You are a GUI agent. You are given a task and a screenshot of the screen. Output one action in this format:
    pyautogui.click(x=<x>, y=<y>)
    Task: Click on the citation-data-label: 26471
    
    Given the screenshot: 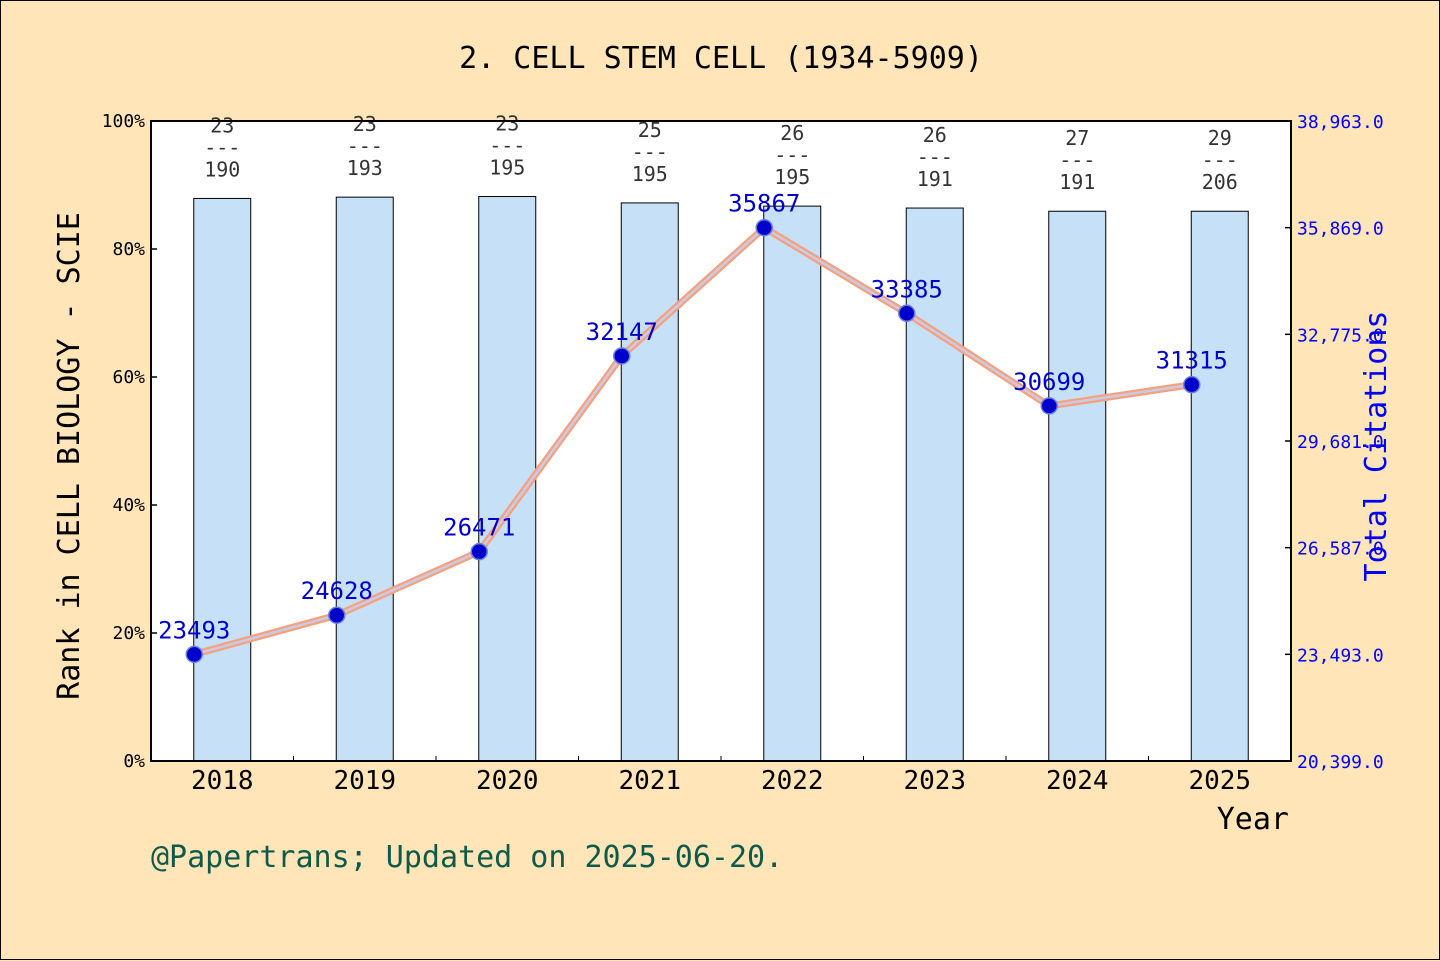 What is the action you would take?
    pyautogui.click(x=479, y=528)
    